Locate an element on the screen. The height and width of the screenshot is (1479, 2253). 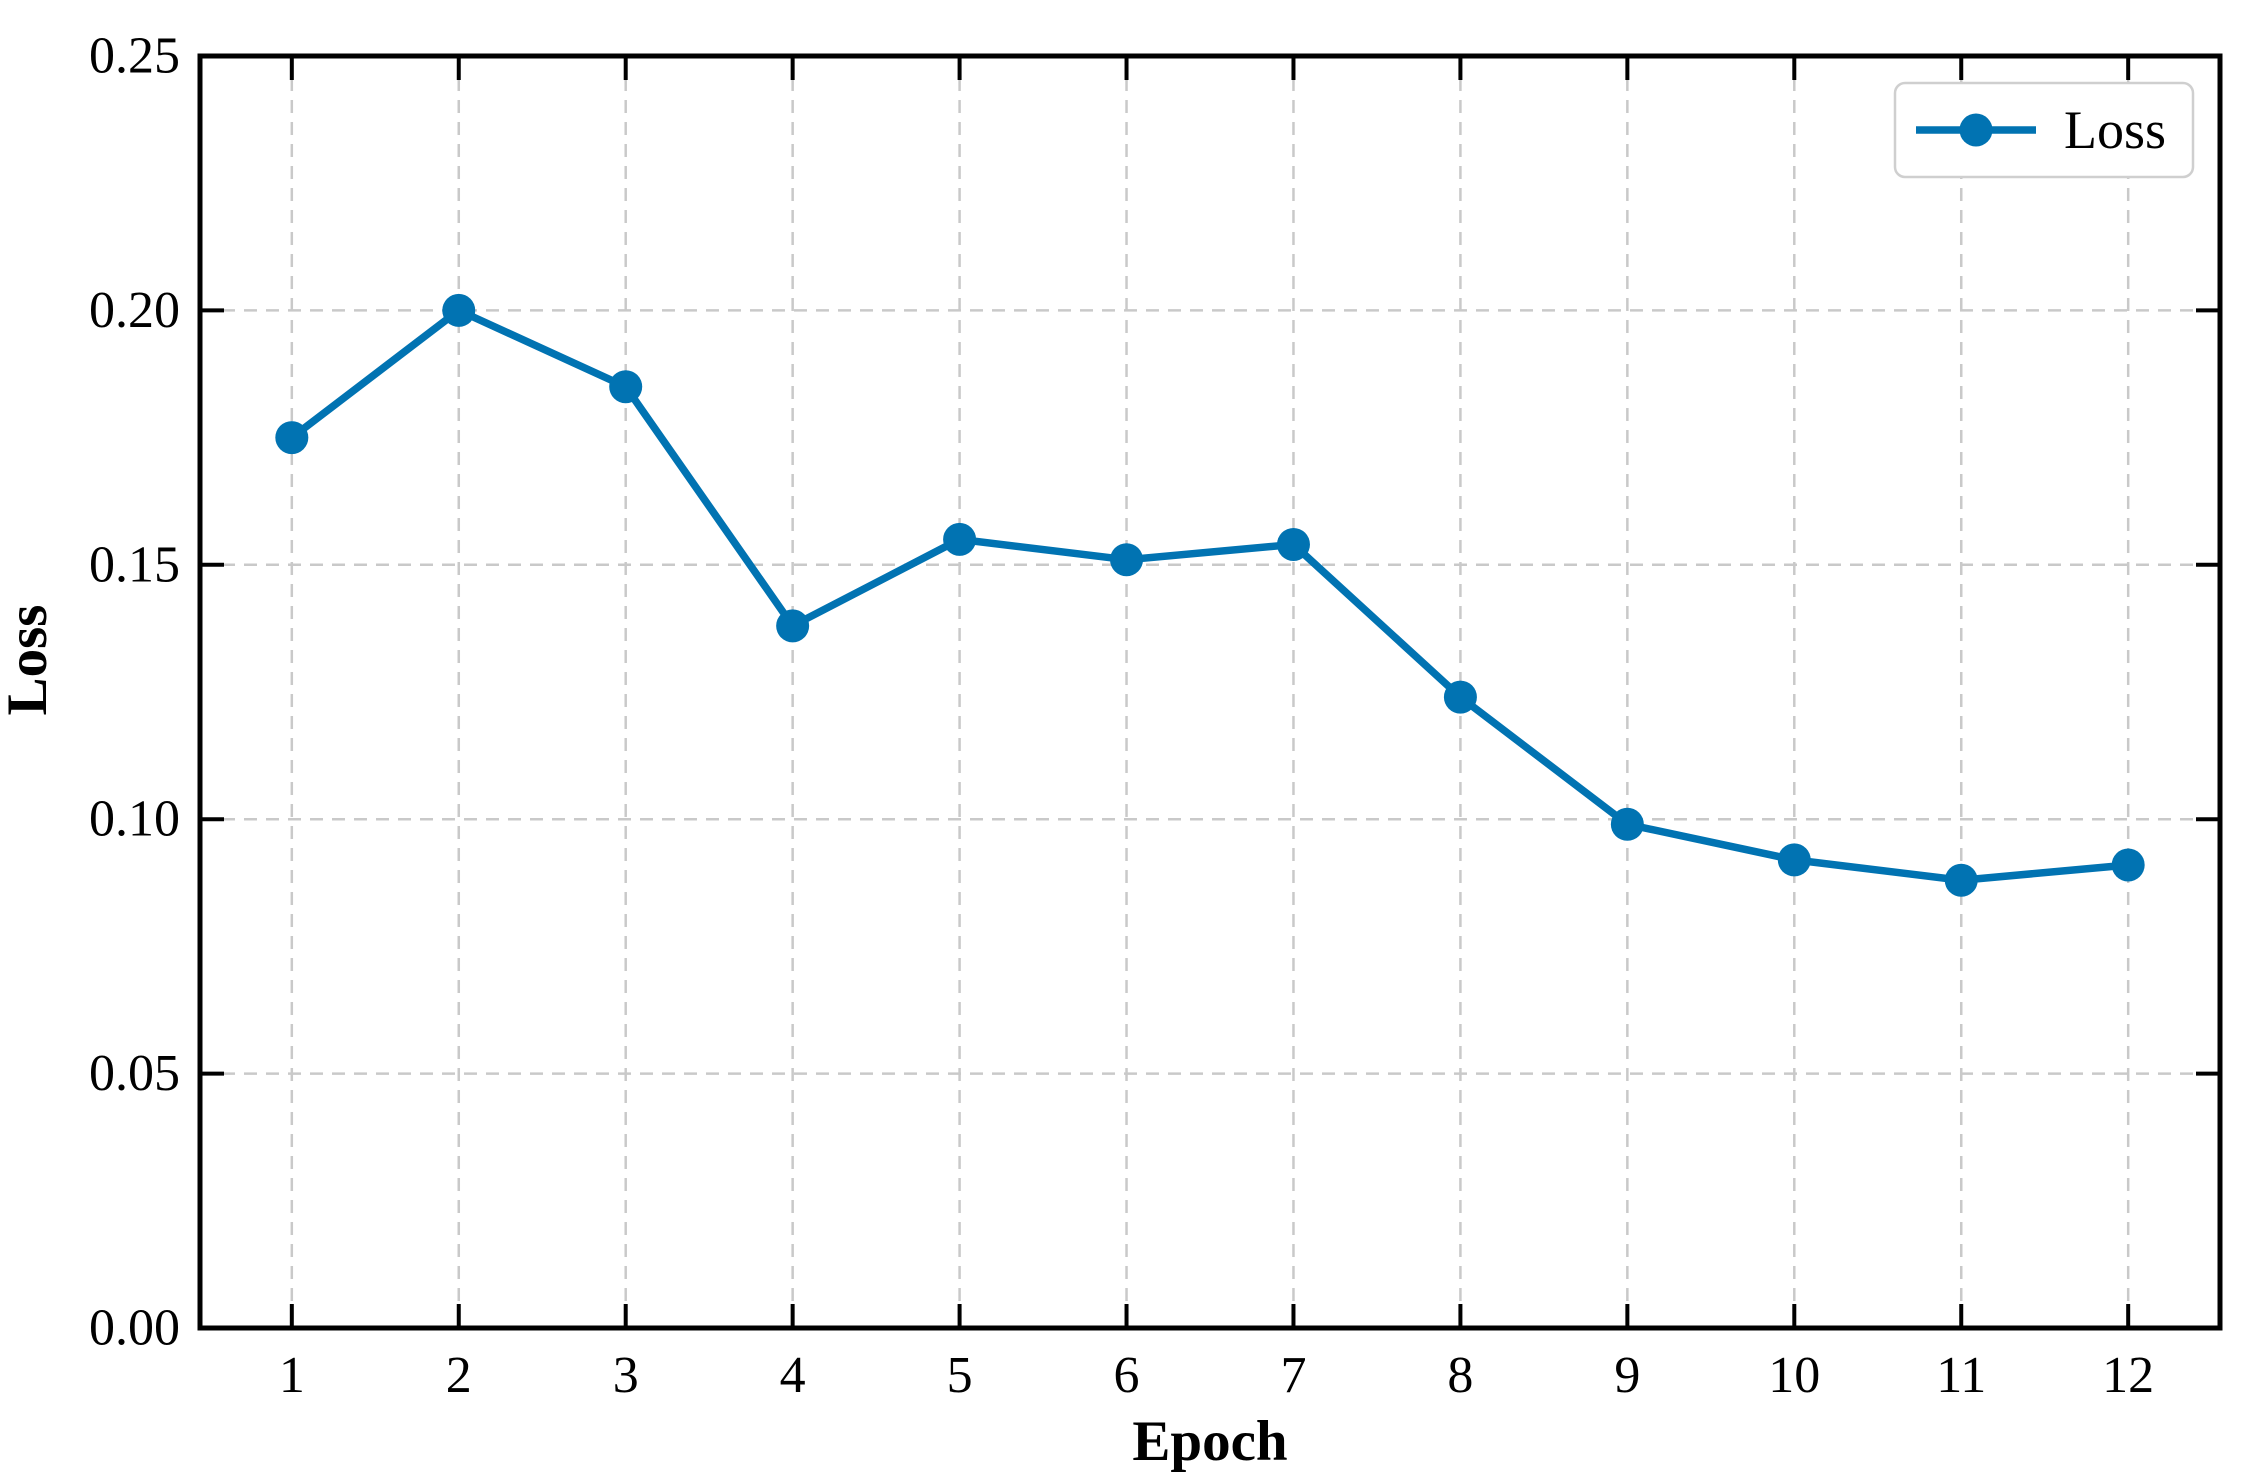
y-tick-label: 0.25 is located at coordinates (134, 56).